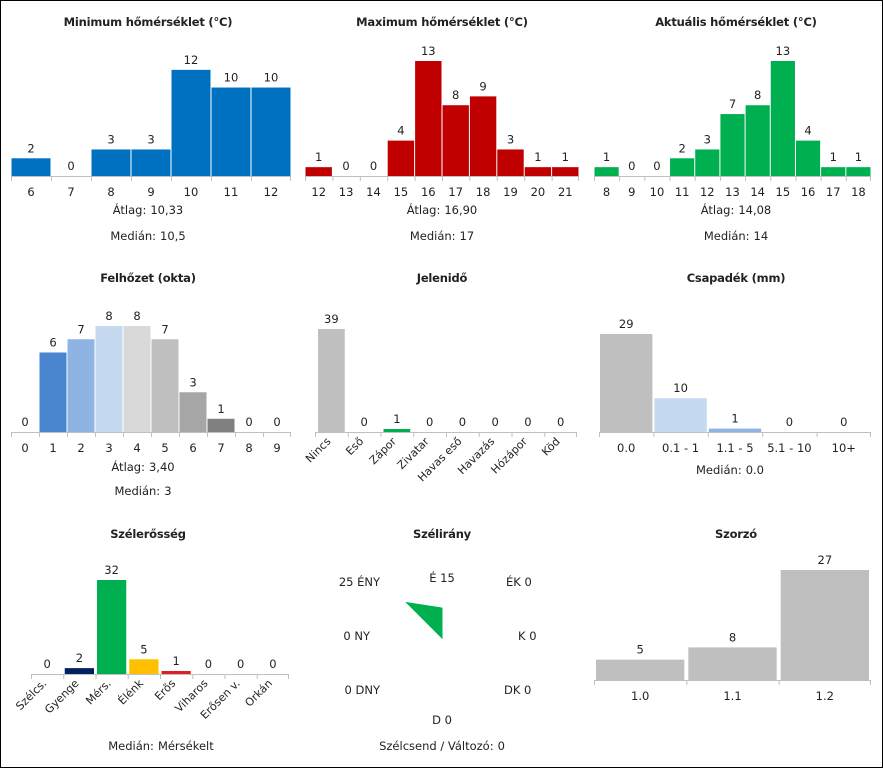 The height and width of the screenshot is (768, 883). I want to click on tick-label: 4, so click(136, 448).